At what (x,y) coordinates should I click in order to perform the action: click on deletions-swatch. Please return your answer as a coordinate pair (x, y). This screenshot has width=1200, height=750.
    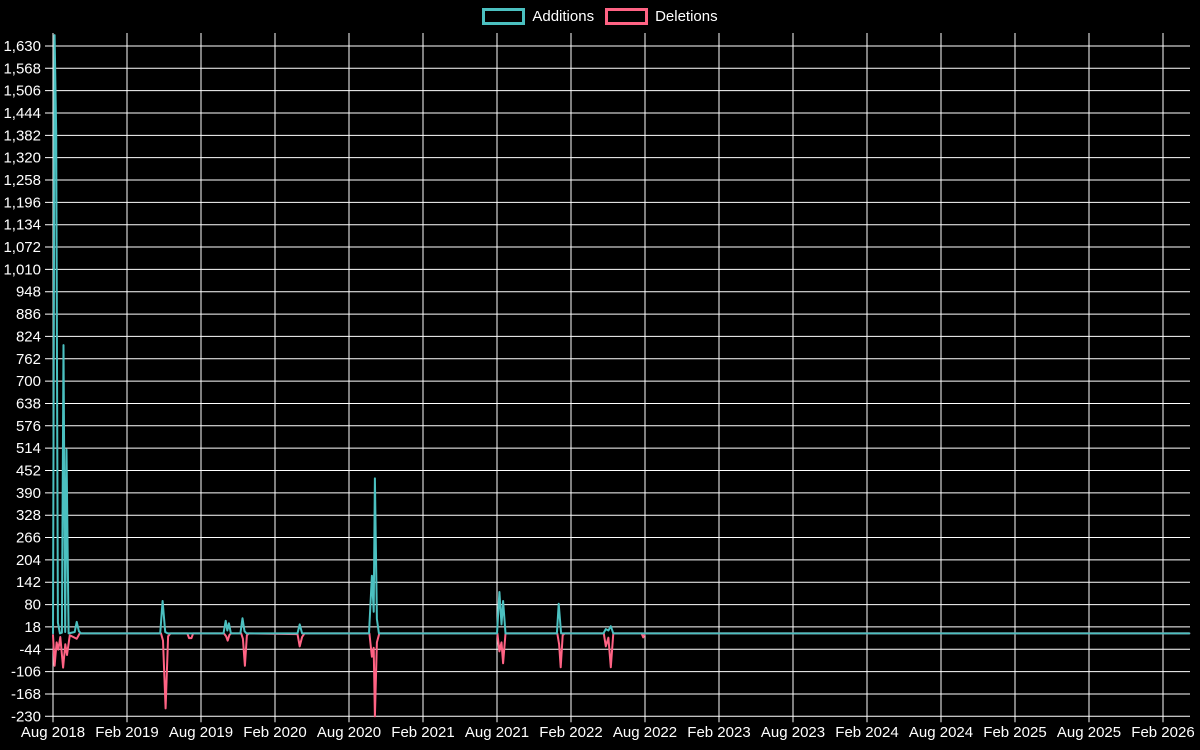
    Looking at the image, I should click on (627, 16).